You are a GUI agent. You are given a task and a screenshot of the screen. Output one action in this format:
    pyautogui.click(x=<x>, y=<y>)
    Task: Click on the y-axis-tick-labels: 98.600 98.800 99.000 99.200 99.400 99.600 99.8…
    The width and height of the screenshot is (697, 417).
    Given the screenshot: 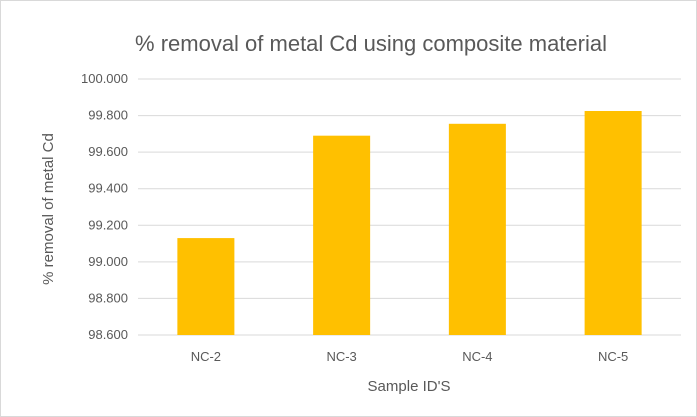 What is the action you would take?
    pyautogui.click(x=104, y=206)
    